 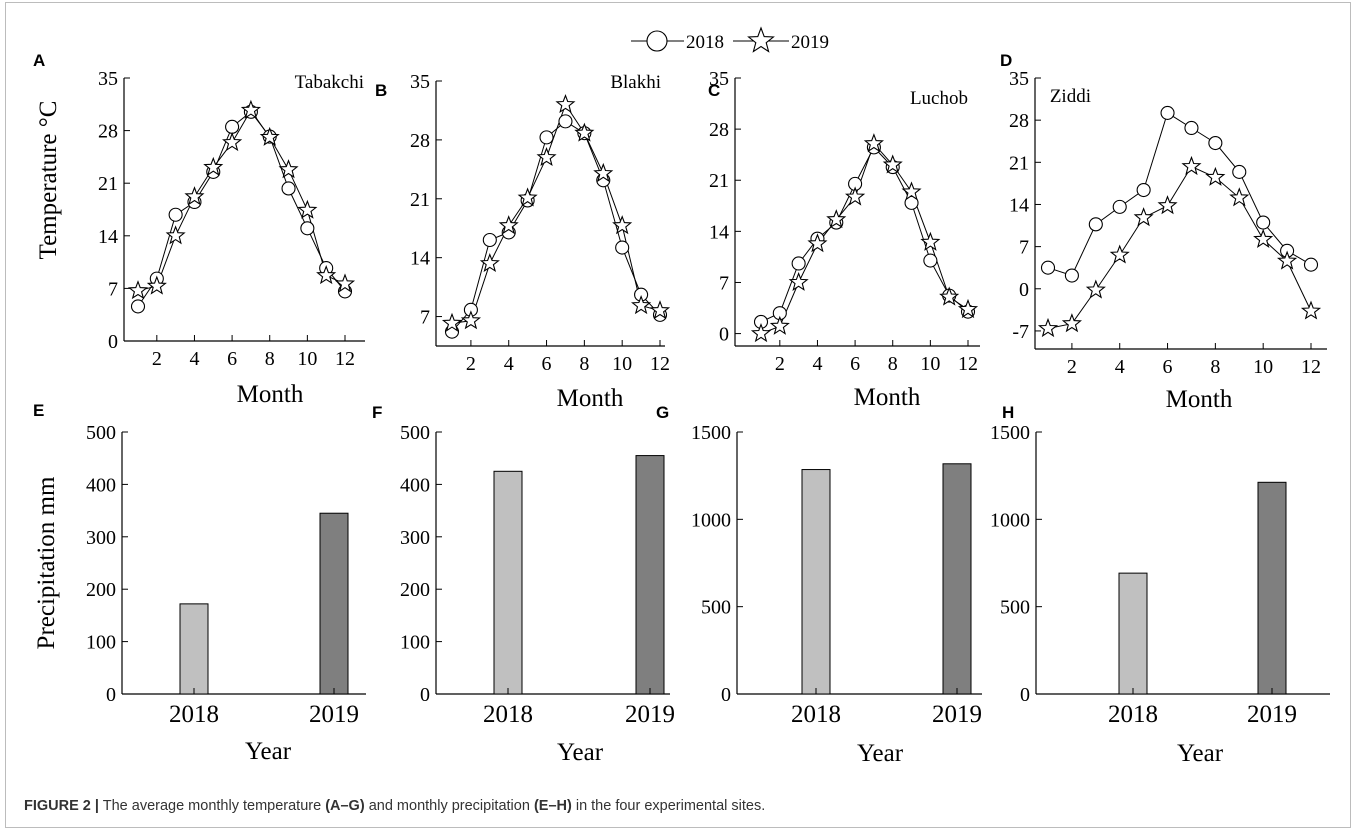 I want to click on panel-c-y-tick-label: 35, so click(x=719, y=79).